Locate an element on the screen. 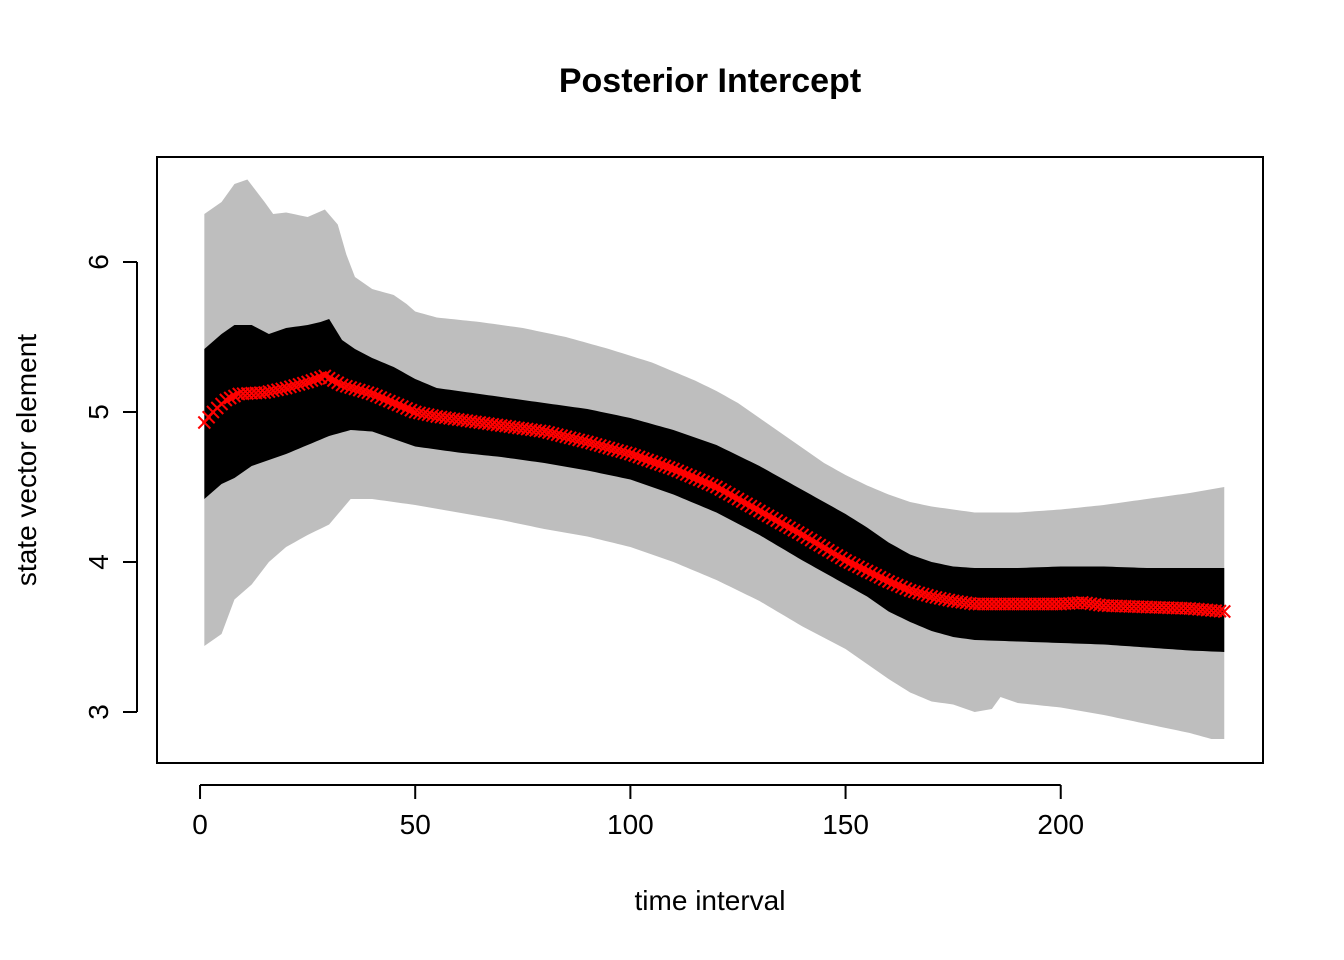  y-tick-label: 6 is located at coordinates (98, 262).